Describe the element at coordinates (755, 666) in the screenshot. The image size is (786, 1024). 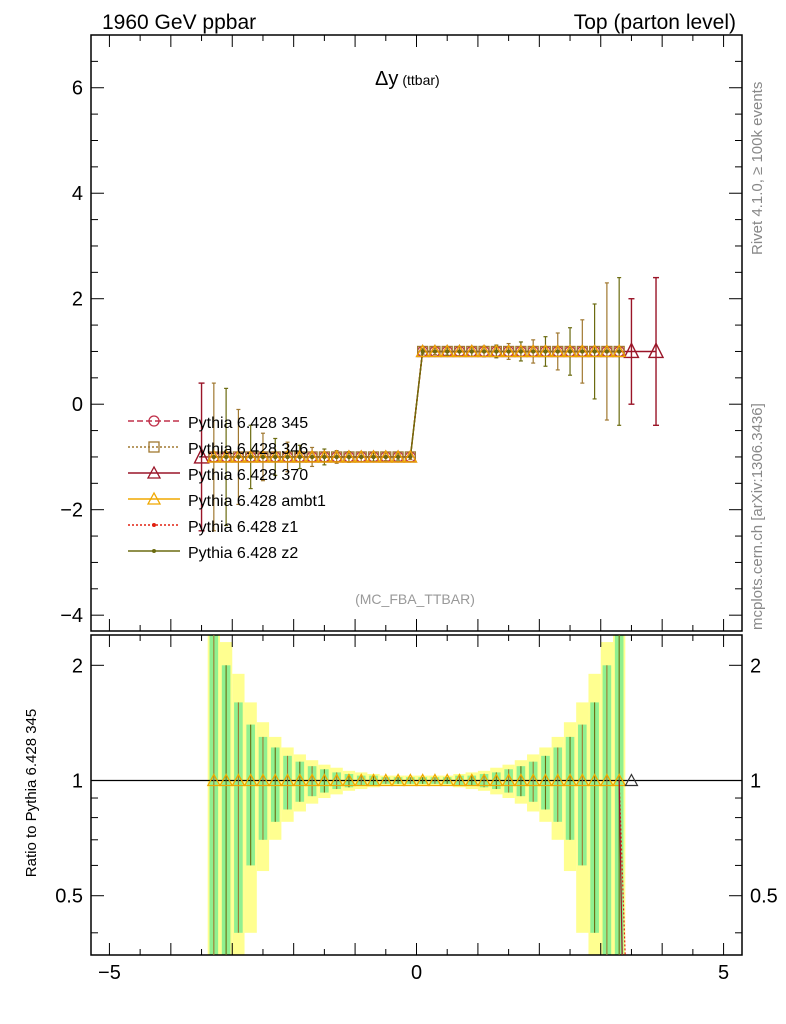
I see `ratio-y-tick-label: 2` at that location.